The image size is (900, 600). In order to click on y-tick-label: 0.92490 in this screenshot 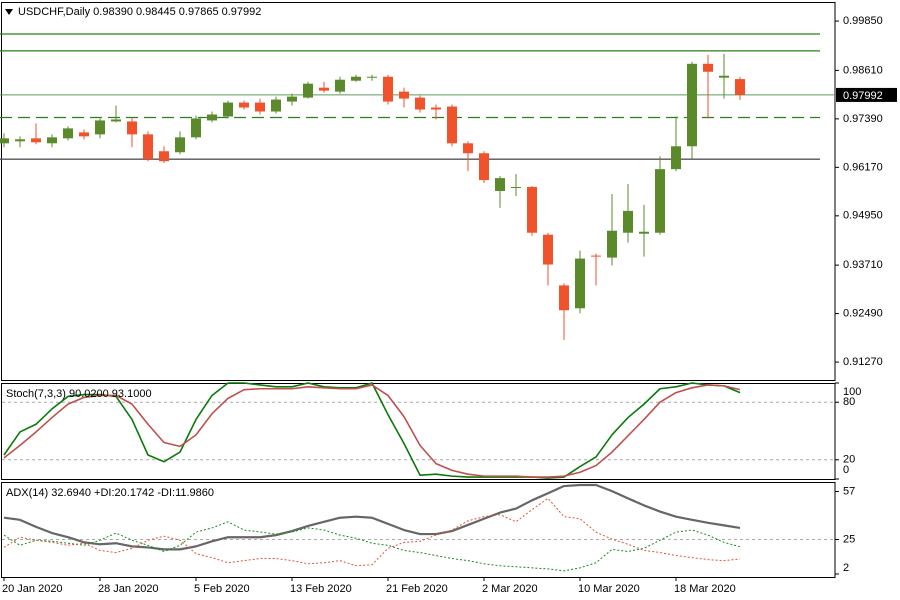, I will do `click(863, 314)`.